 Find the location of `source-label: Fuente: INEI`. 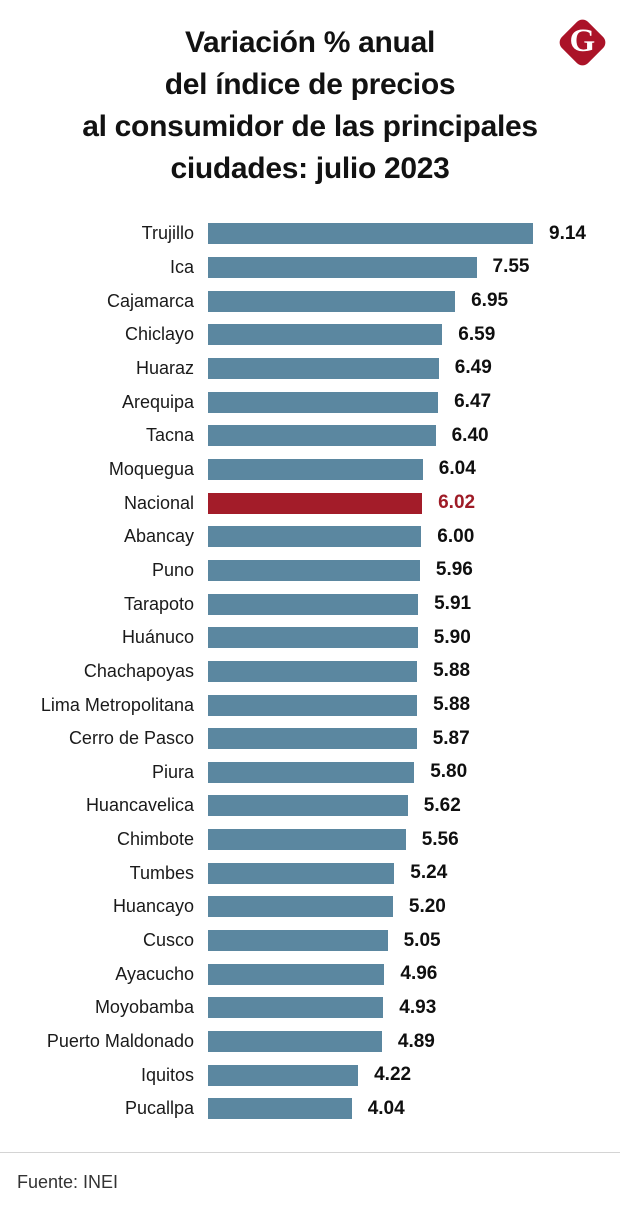

source-label: Fuente: INEI is located at coordinates (68, 1182).